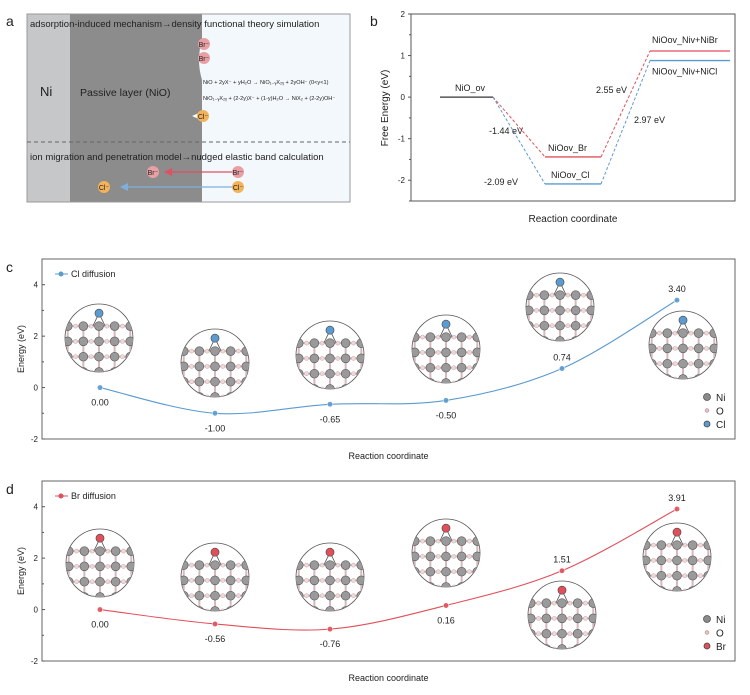  What do you see at coordinates (625, 104) in the screenshot?
I see `connector-line` at bounding box center [625, 104].